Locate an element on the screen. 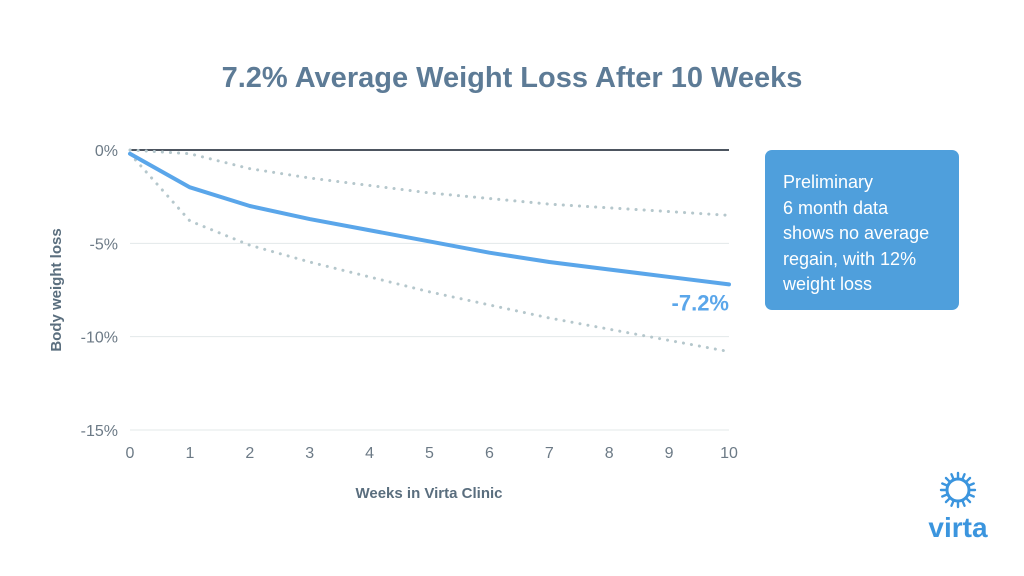  callout-line: weight loss is located at coordinates (828, 284).